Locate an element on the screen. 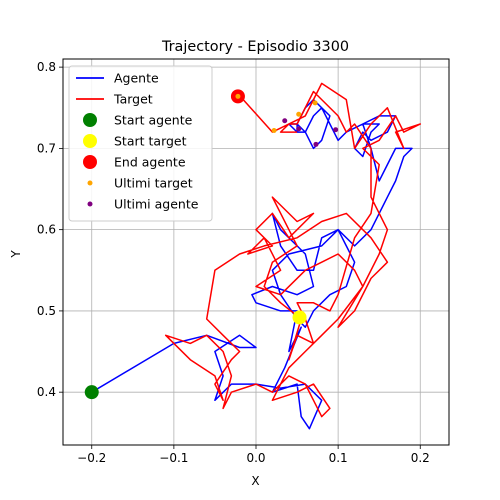 The image size is (500, 500). x-tick-label: 0.2 is located at coordinates (420, 458).